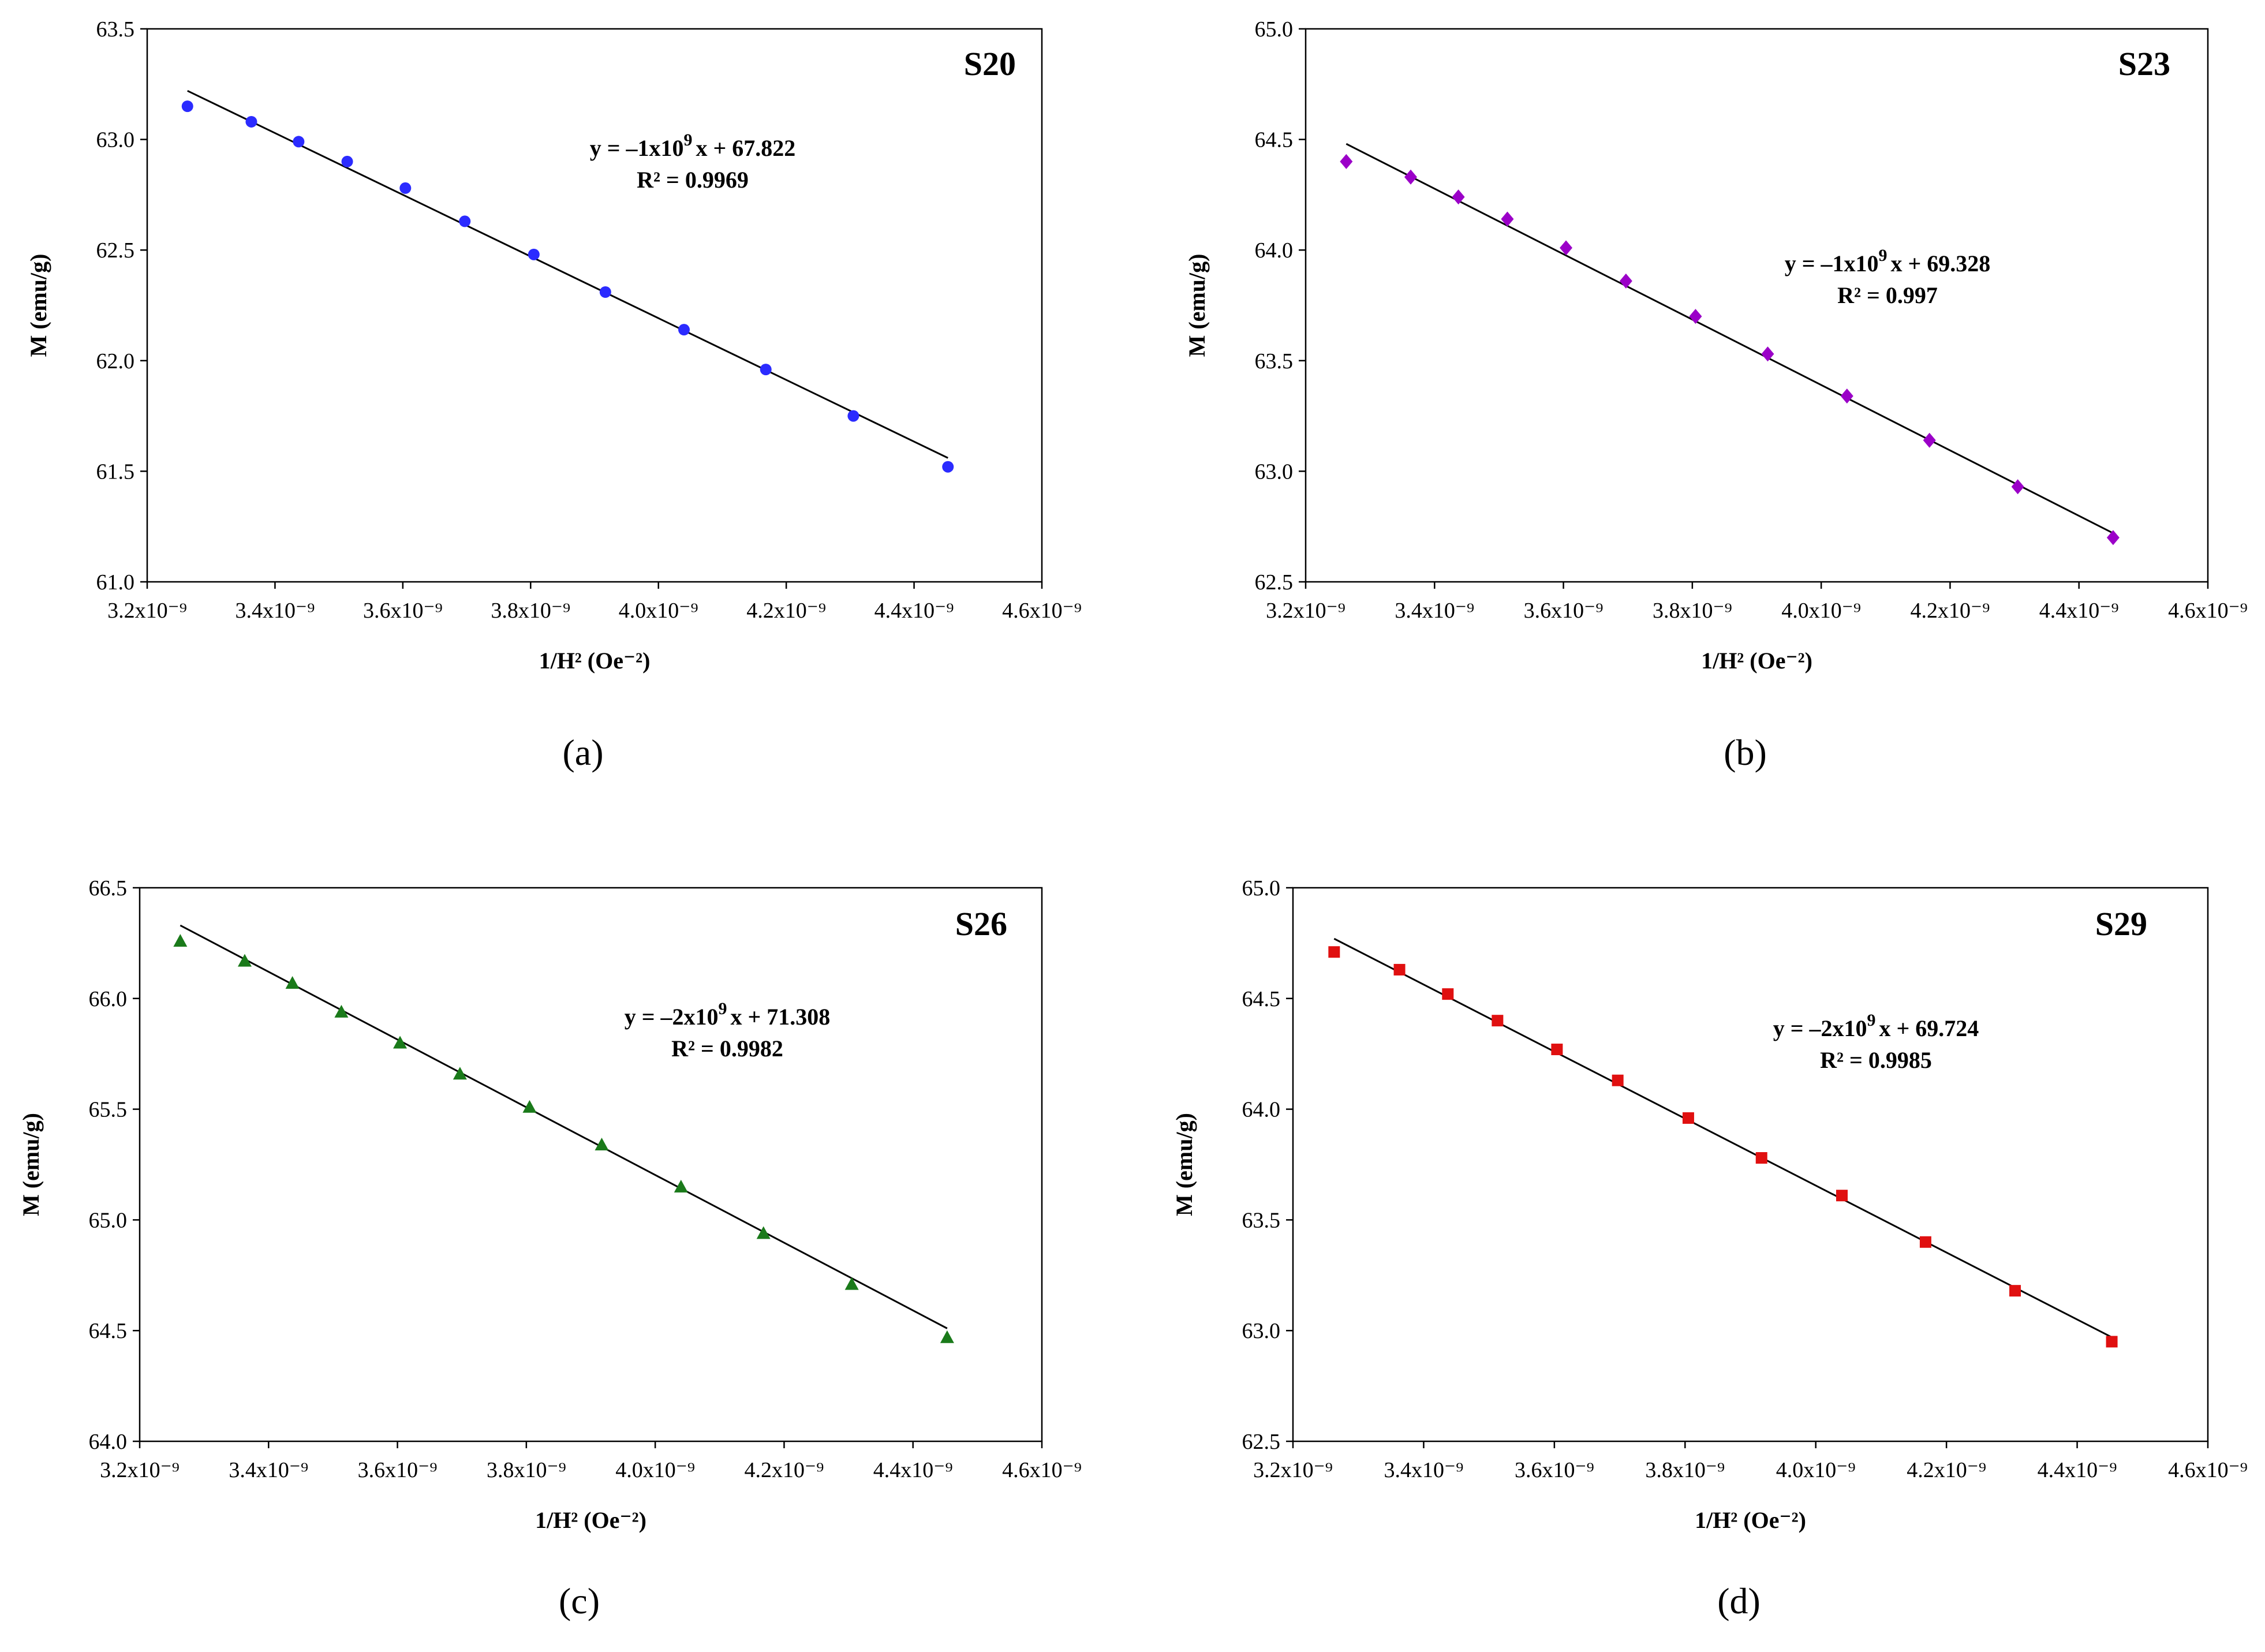  Describe the element at coordinates (115, 471) in the screenshot. I see `y-tick-label: 61.5` at that location.